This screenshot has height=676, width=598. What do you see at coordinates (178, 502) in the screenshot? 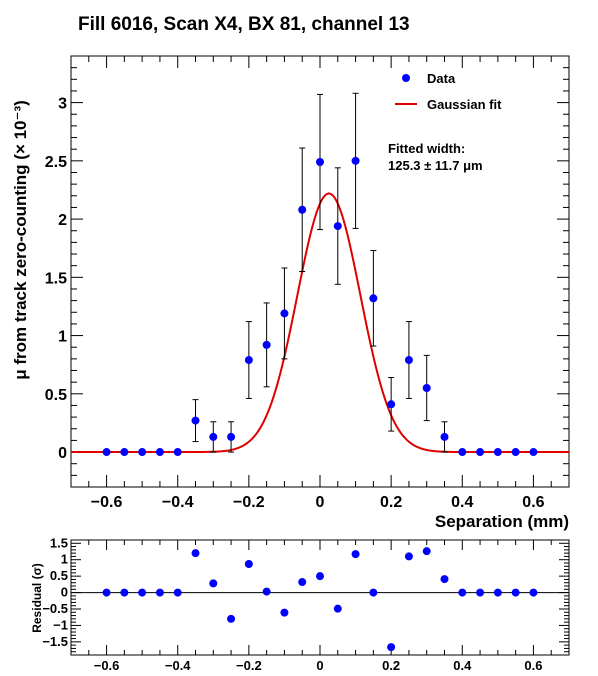
I see `x-tick-label: −0.4` at bounding box center [178, 502].